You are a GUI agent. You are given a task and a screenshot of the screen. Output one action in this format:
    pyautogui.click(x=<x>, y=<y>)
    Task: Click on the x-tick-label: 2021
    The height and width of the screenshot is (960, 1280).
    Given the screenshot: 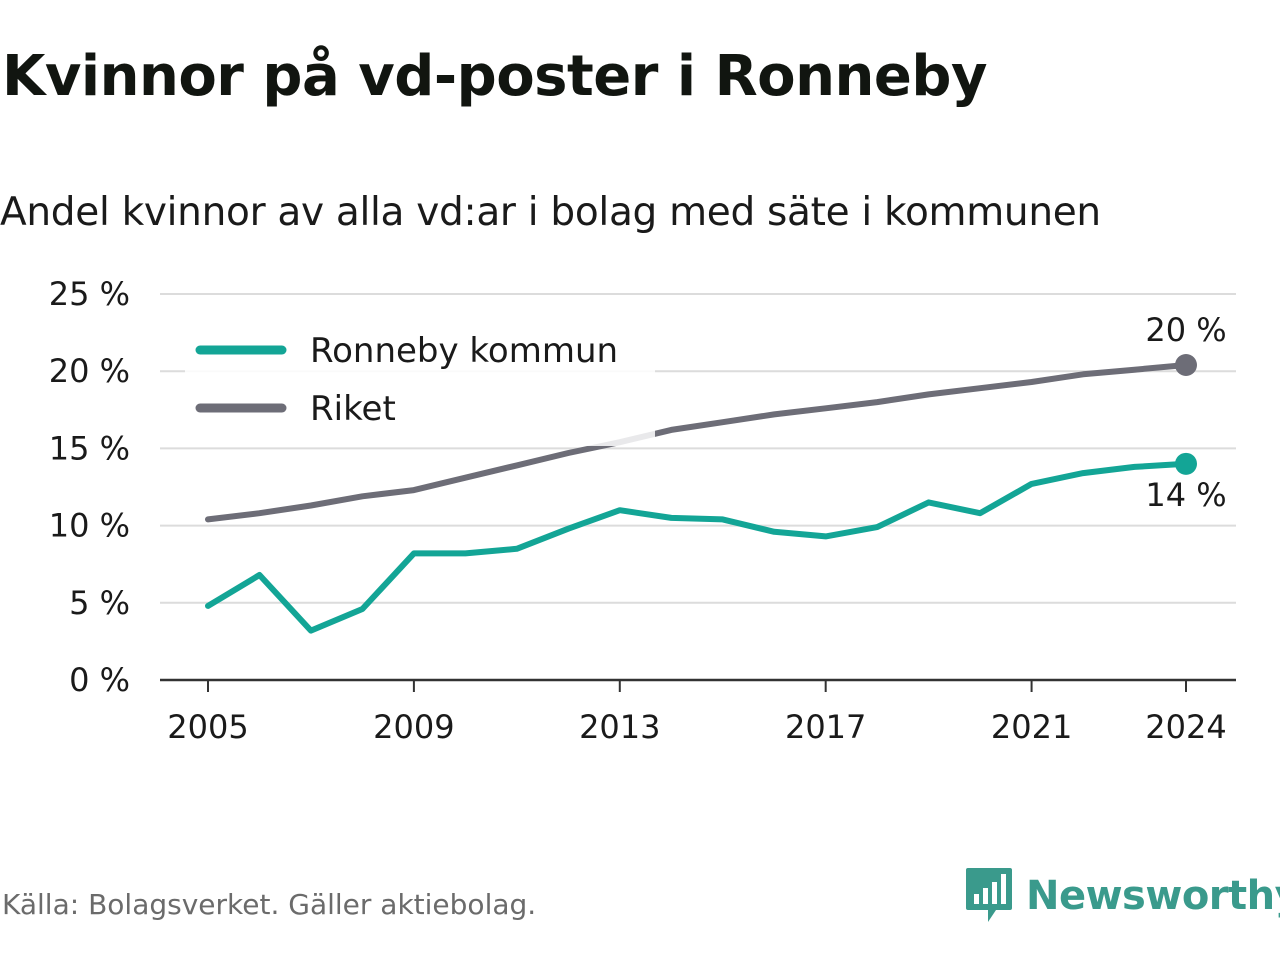 What is the action you would take?
    pyautogui.click(x=1031, y=727)
    